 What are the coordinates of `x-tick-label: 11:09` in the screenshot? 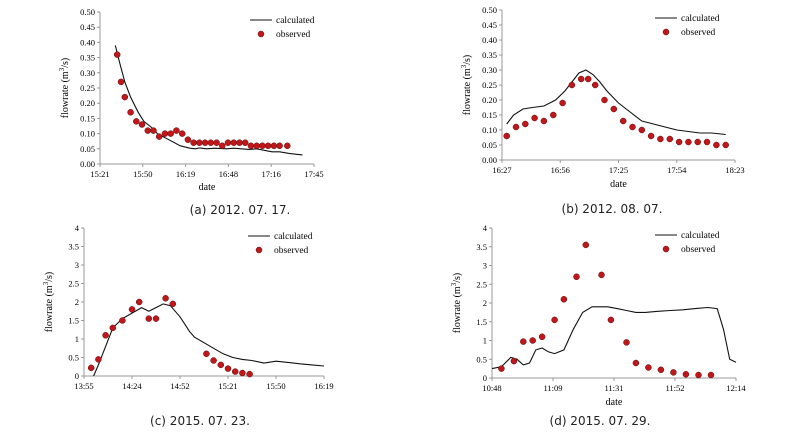 It's located at (552, 388).